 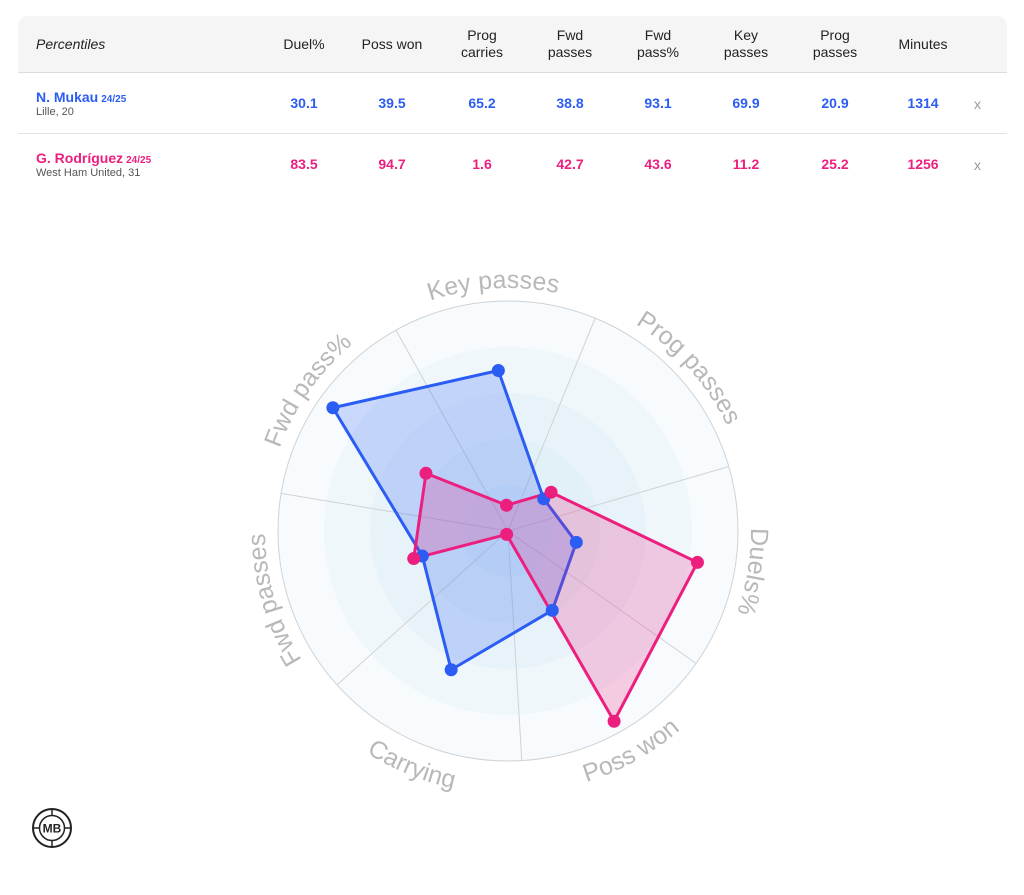 I want to click on table-cell: 83.5, so click(x=304, y=164).